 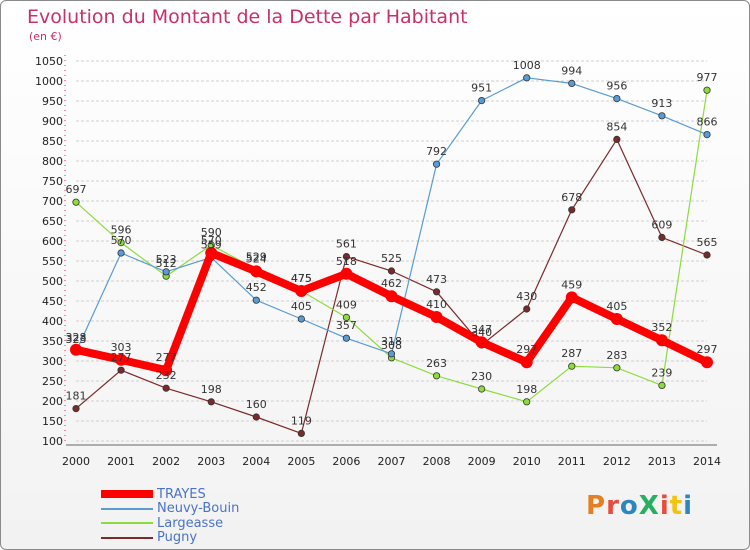 What do you see at coordinates (52, 361) in the screenshot?
I see `y-tick-label: 300` at bounding box center [52, 361].